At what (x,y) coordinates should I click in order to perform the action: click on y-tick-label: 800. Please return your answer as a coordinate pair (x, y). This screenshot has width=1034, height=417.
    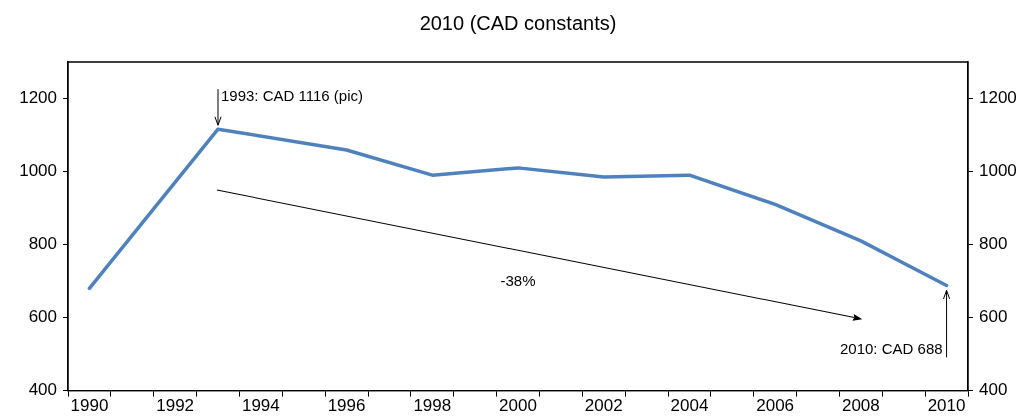
    Looking at the image, I should click on (42, 244).